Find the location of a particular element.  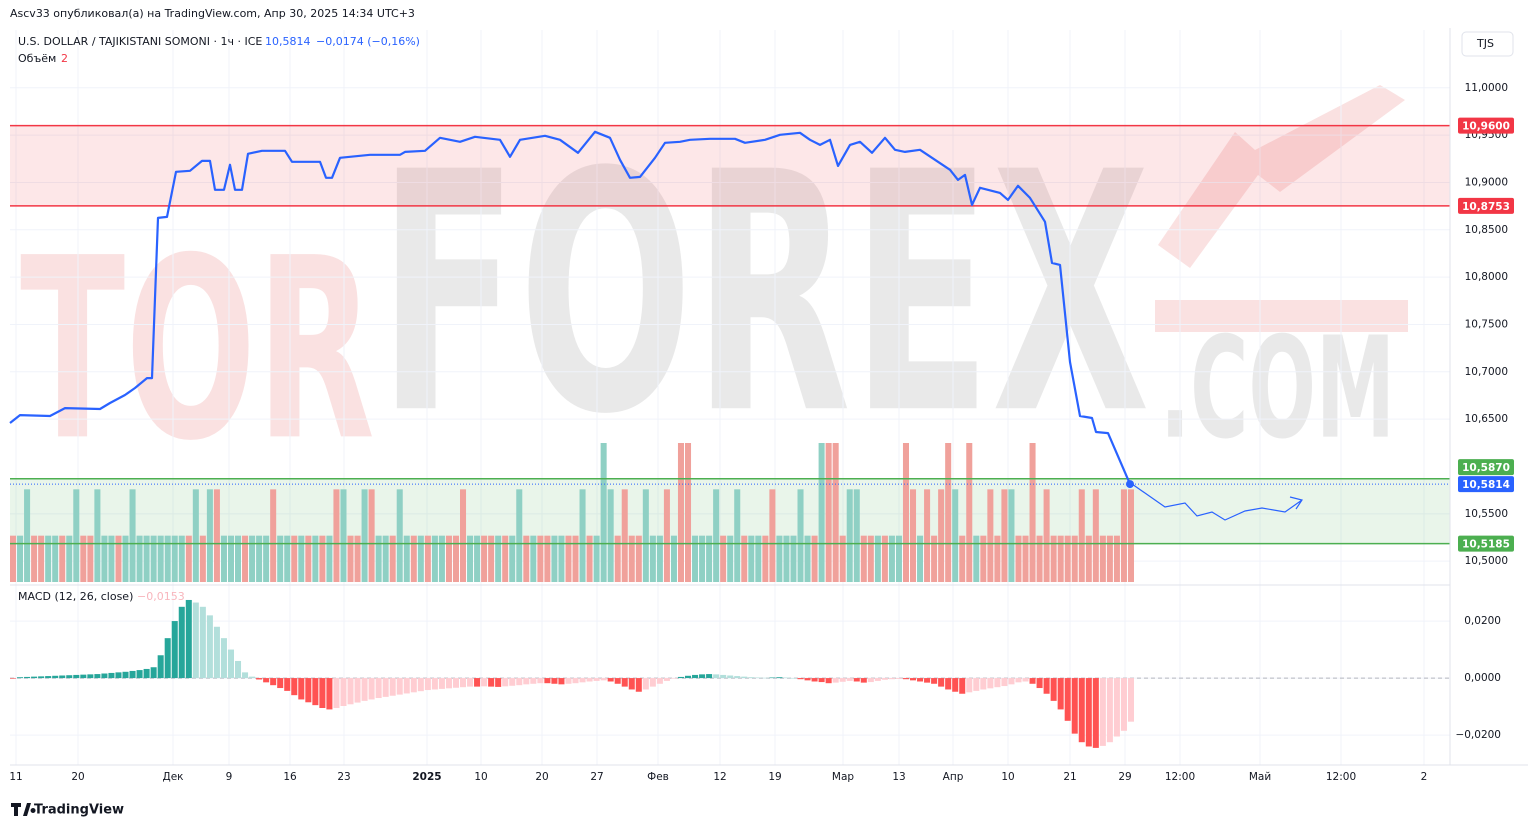

x-tick-label: Мар is located at coordinates (843, 777).